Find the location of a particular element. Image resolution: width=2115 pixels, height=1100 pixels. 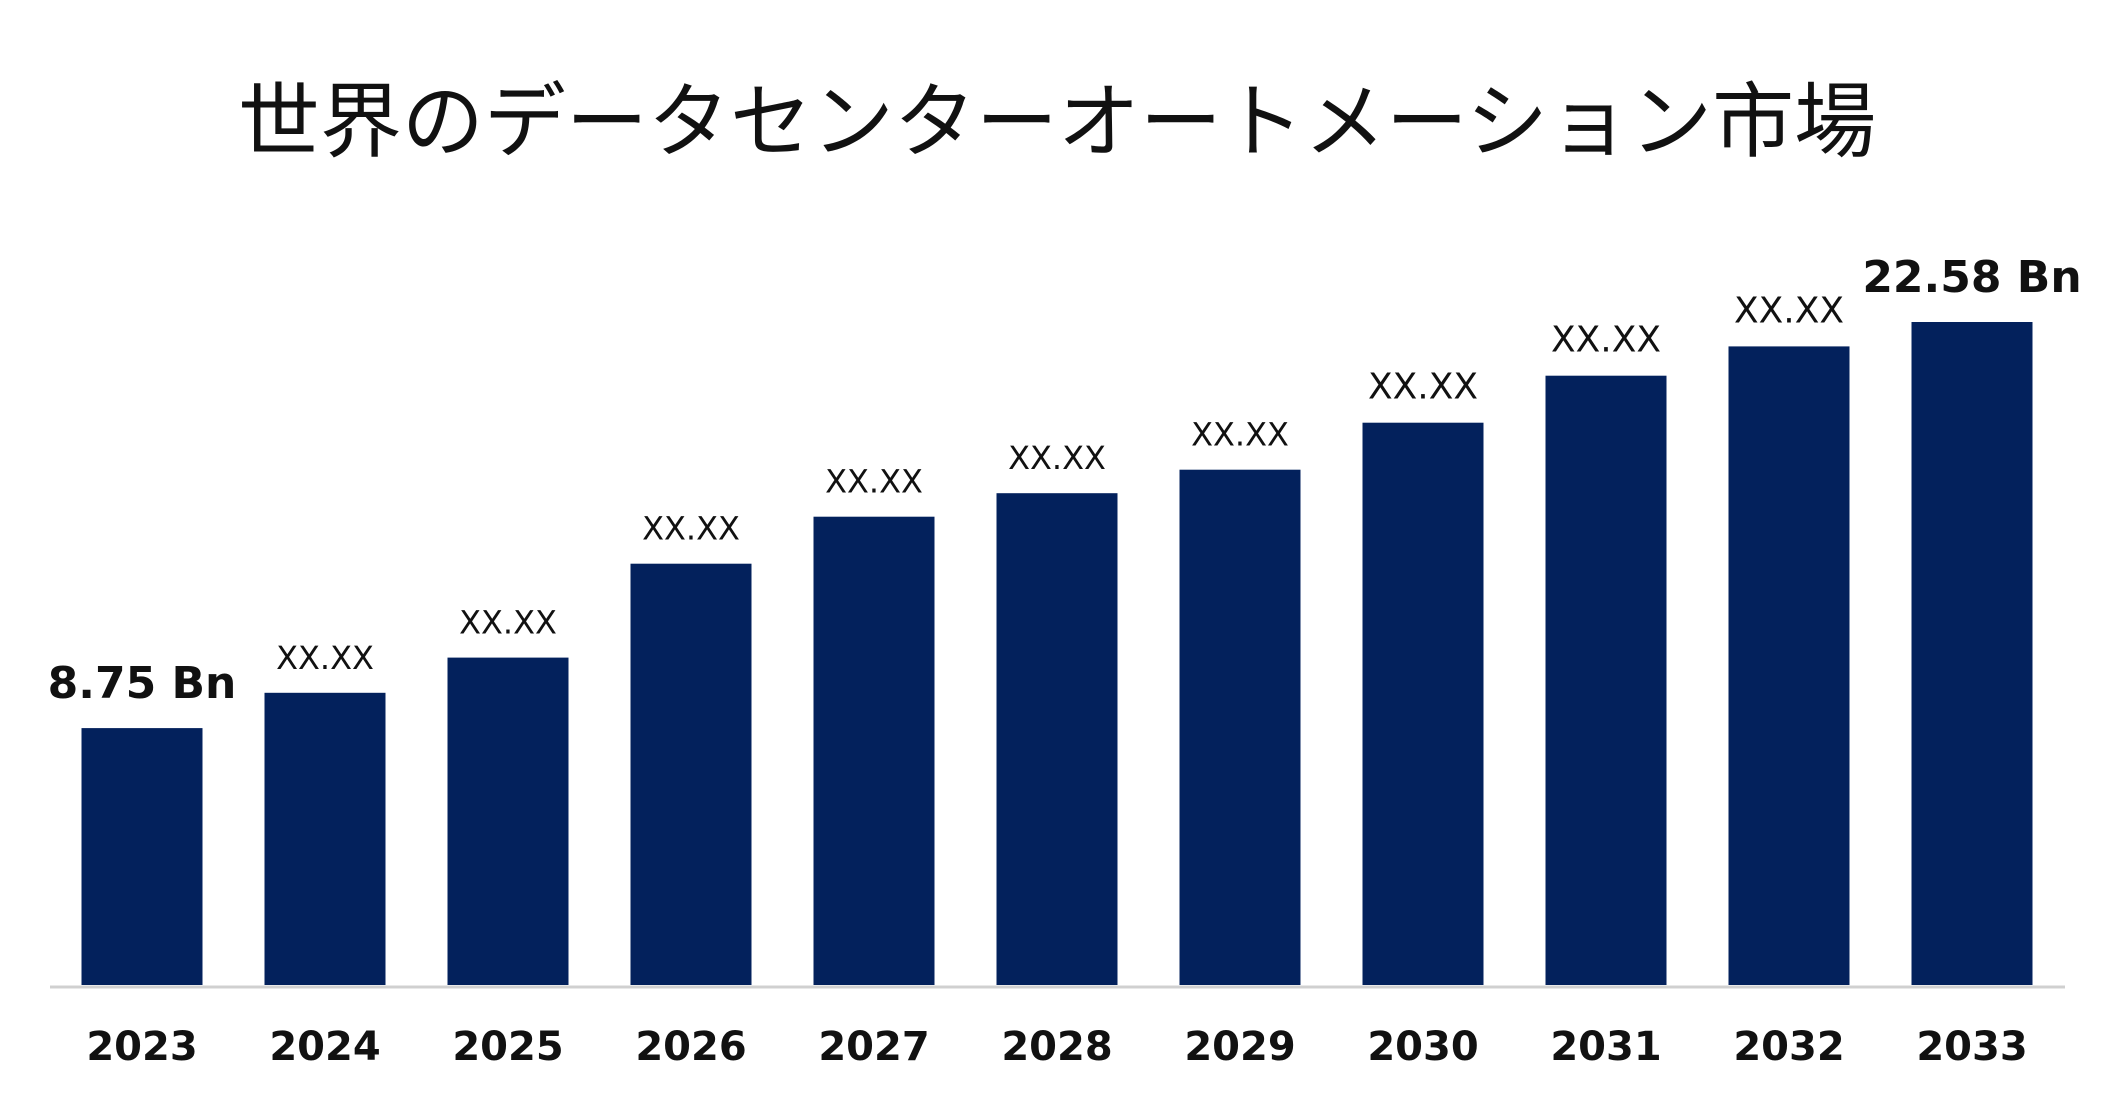

x-tick-label-2028: 2028 is located at coordinates (1056, 1047).